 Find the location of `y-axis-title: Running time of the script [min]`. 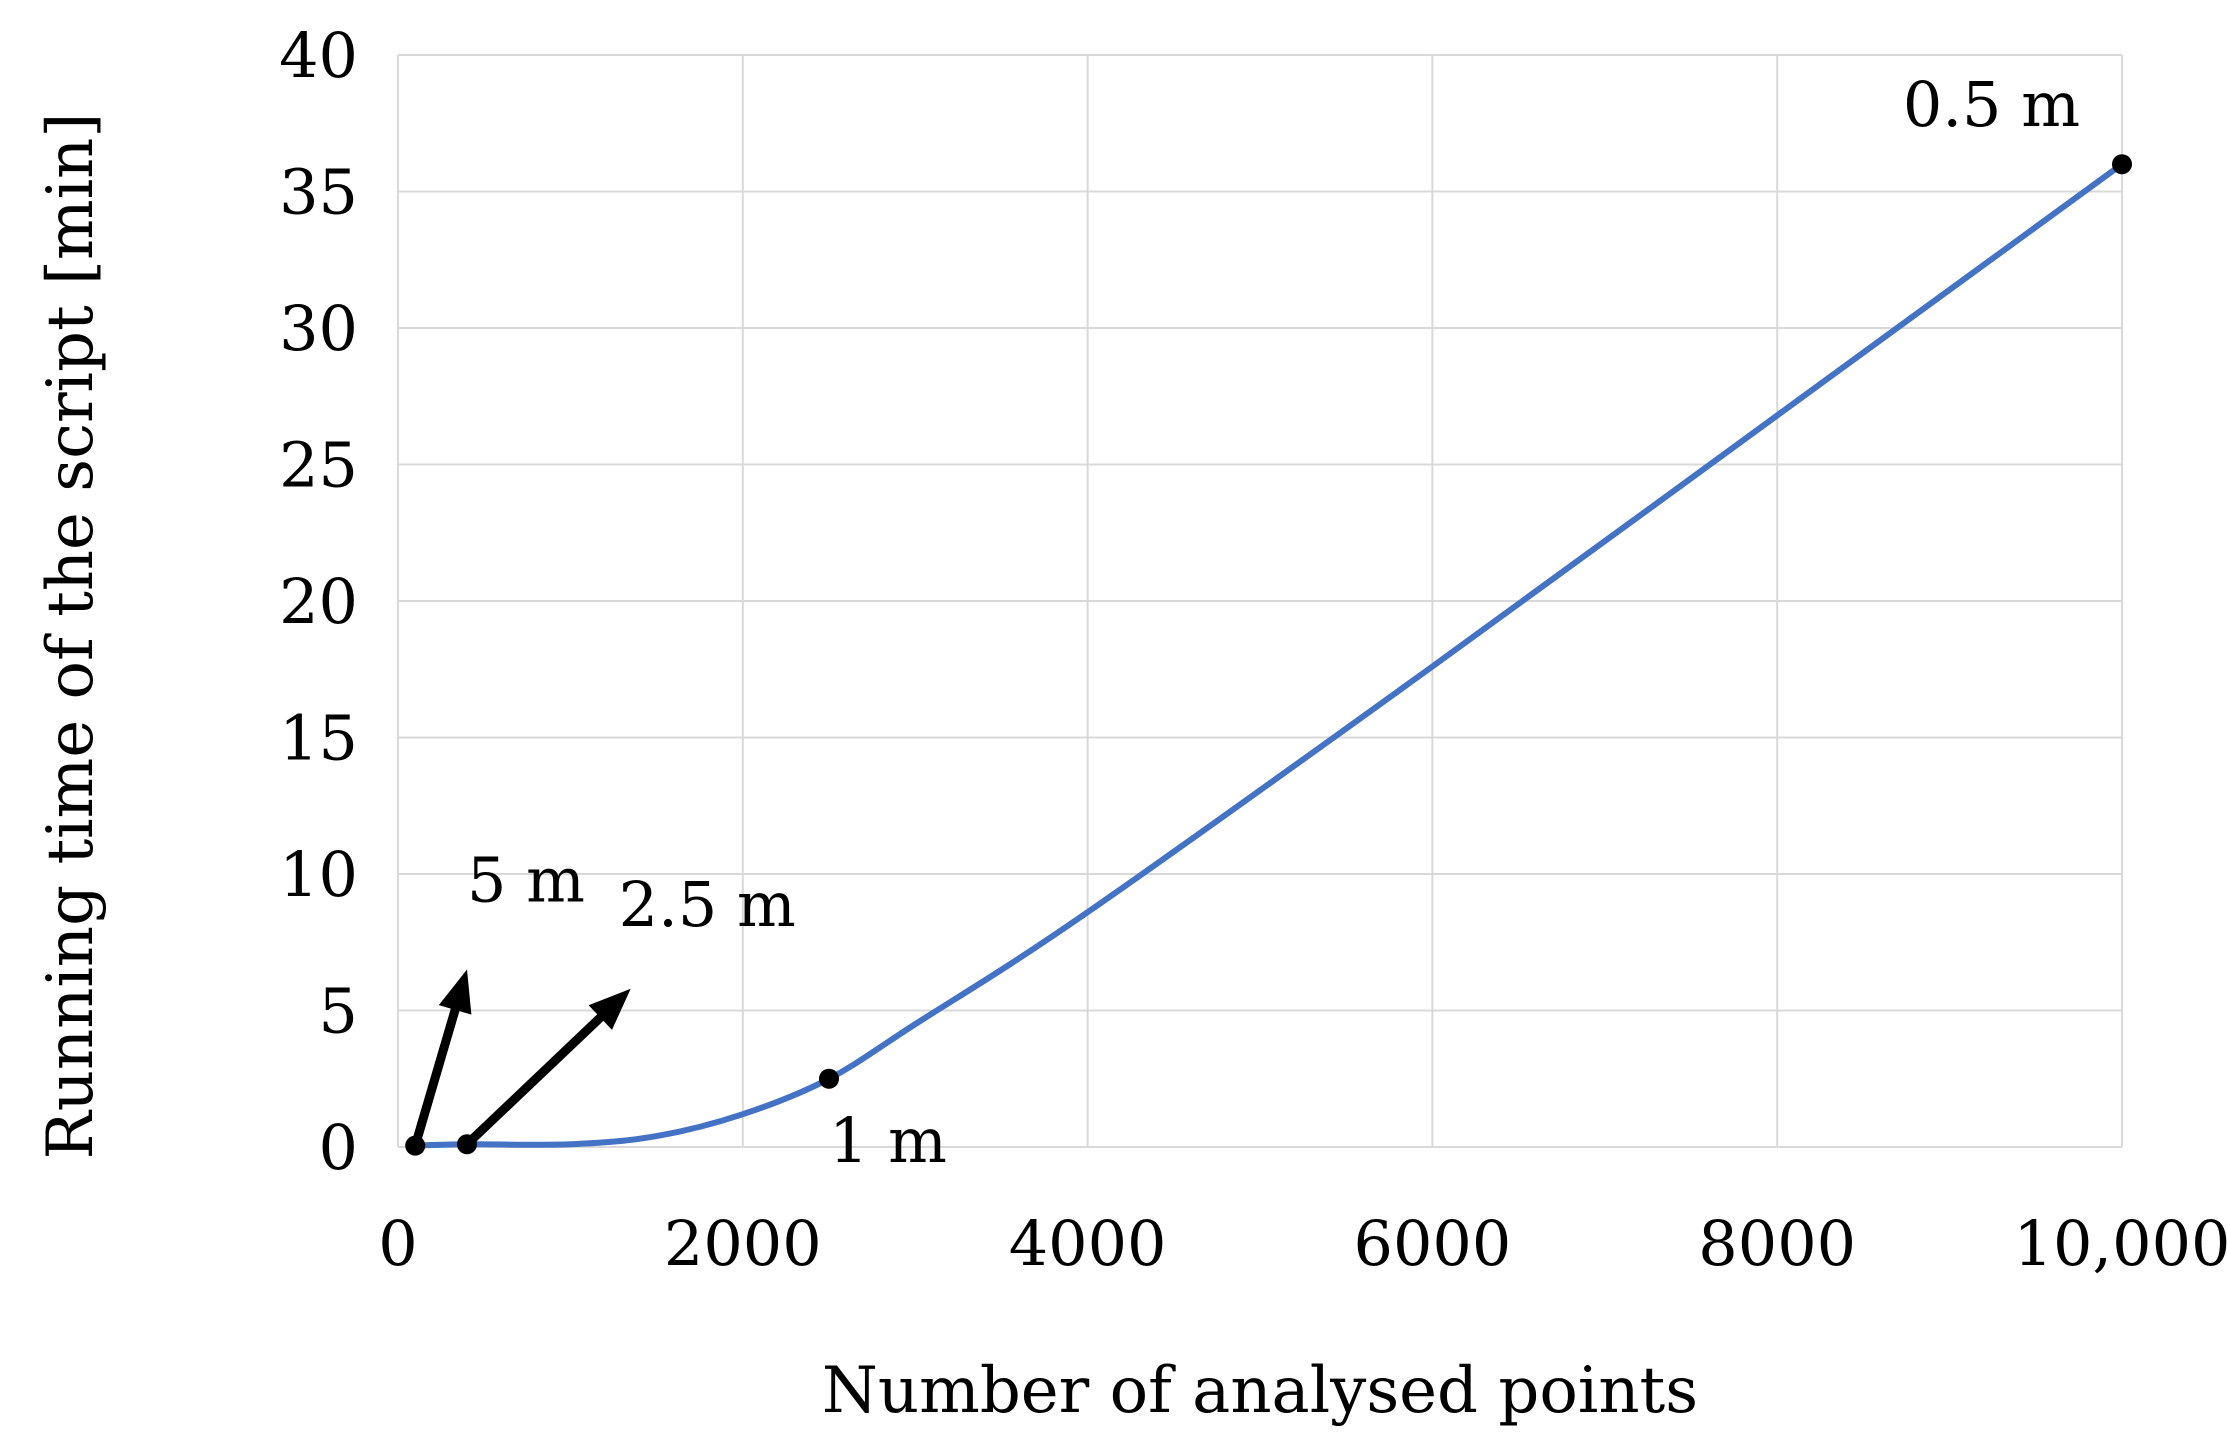

y-axis-title: Running time of the script [min] is located at coordinates (71, 636).